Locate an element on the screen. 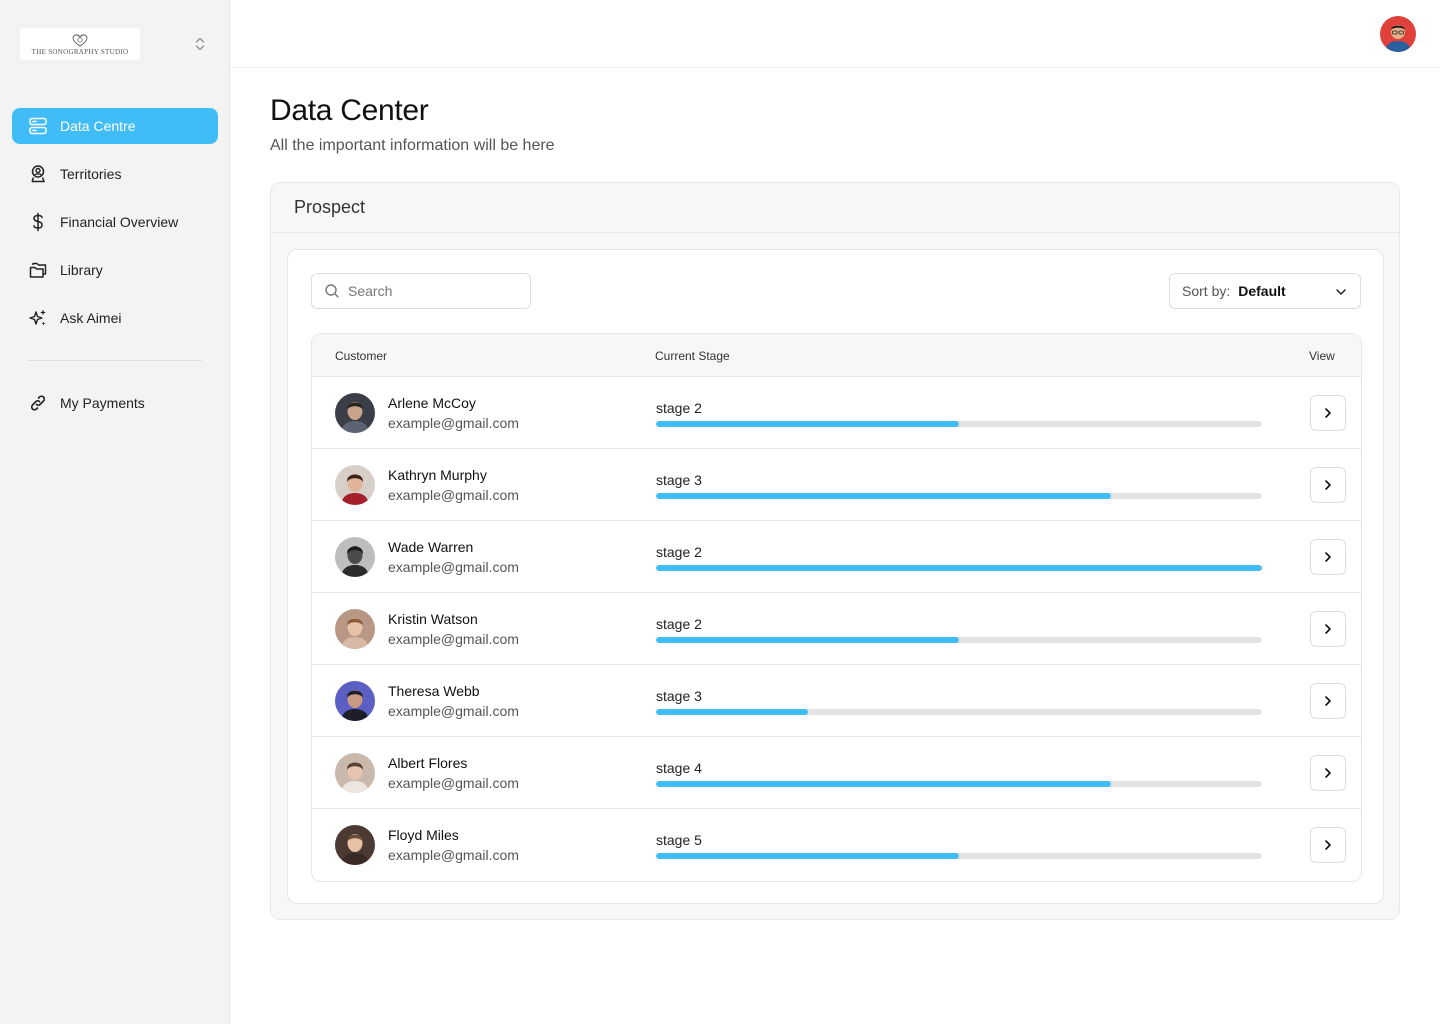 This screenshot has width=1440, height=1024. stage-label: stage 5 is located at coordinates (679, 840).